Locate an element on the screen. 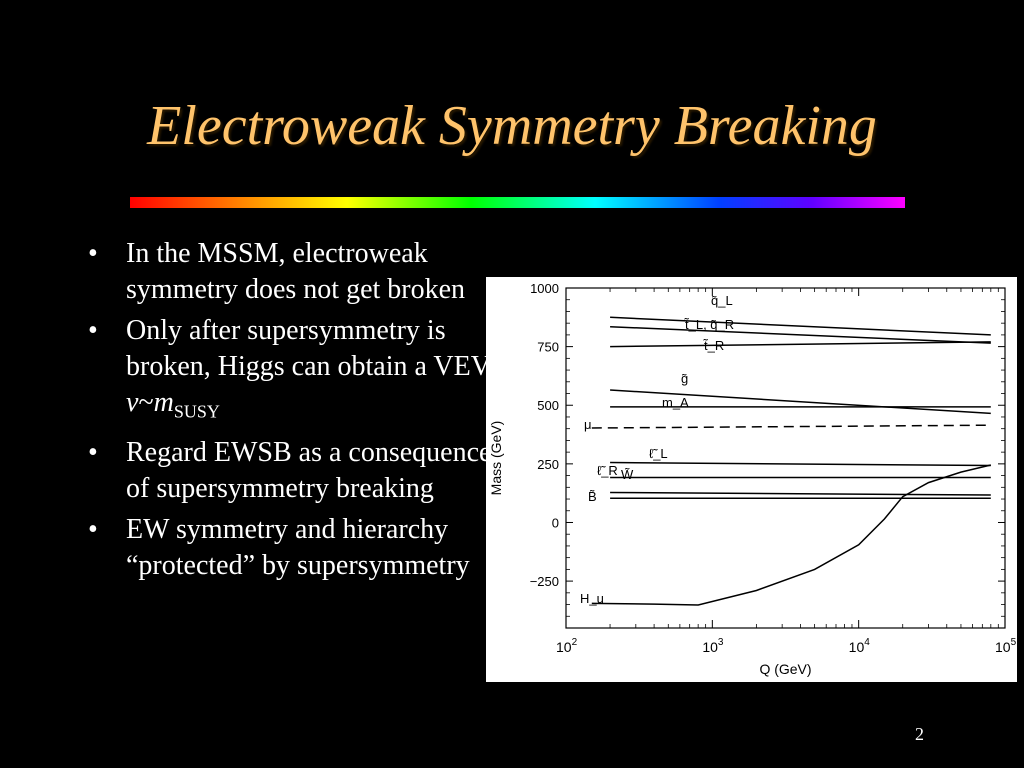  series-label: μ is located at coordinates (588, 424).